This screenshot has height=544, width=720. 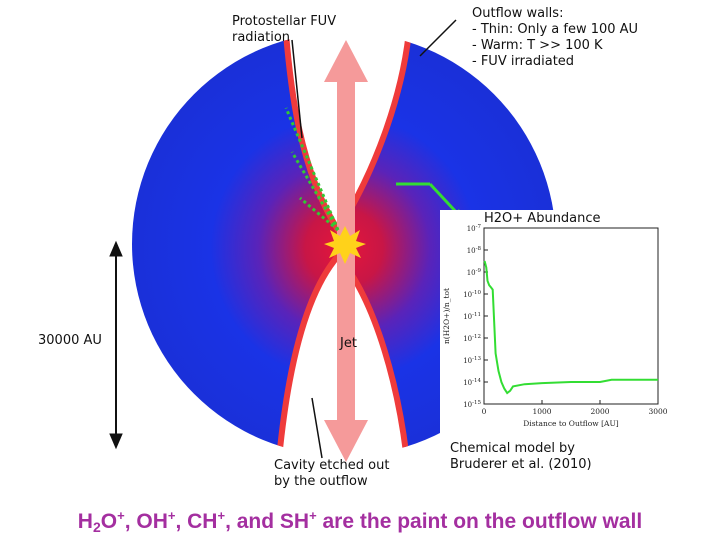 What do you see at coordinates (570, 423) in the screenshot?
I see `x-axis-label: Distance to Outflow [AU]` at bounding box center [570, 423].